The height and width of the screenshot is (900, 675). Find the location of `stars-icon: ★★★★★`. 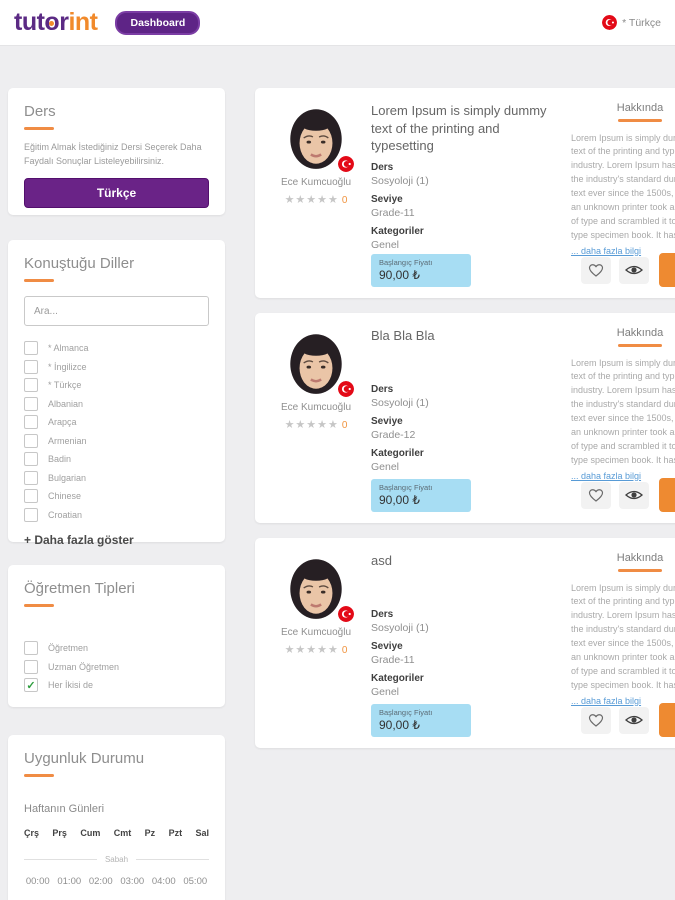

stars-icon: ★★★★★ is located at coordinates (311, 650).